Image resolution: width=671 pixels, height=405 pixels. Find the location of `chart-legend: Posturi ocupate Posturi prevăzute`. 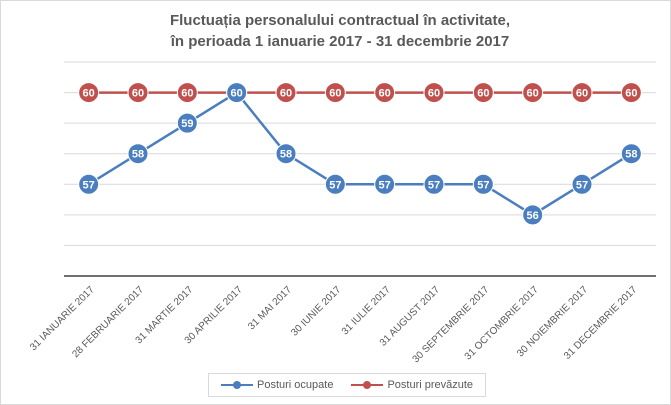

chart-legend: Posturi ocupate Posturi prevăzute is located at coordinates (347, 385).